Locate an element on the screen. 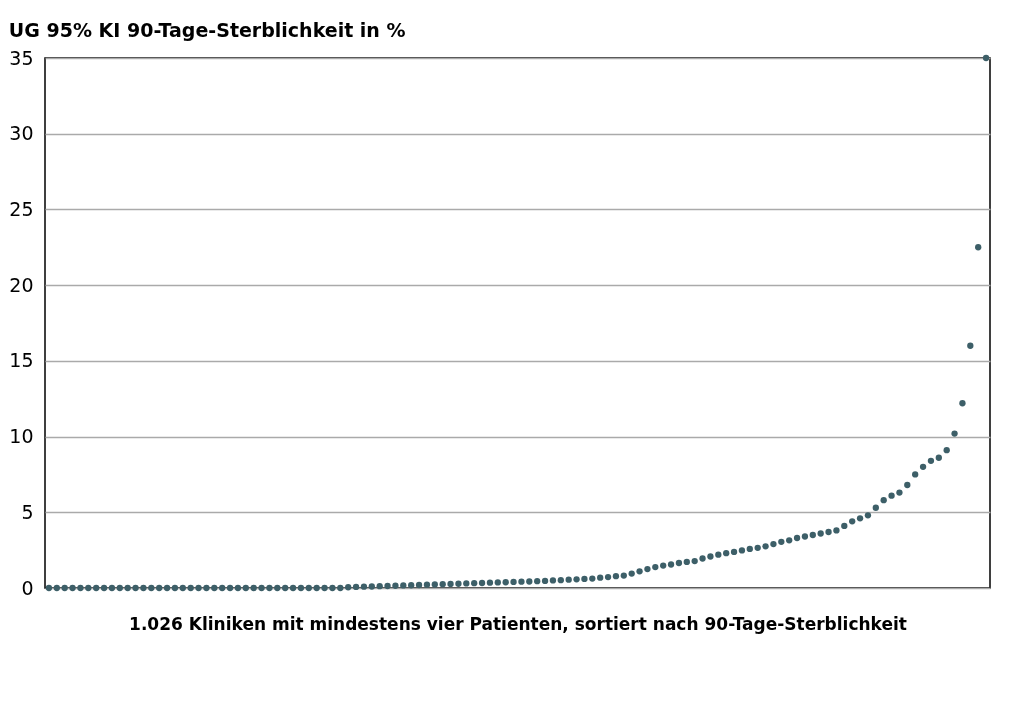  y-tick-label: 15 is located at coordinates (21, 360).